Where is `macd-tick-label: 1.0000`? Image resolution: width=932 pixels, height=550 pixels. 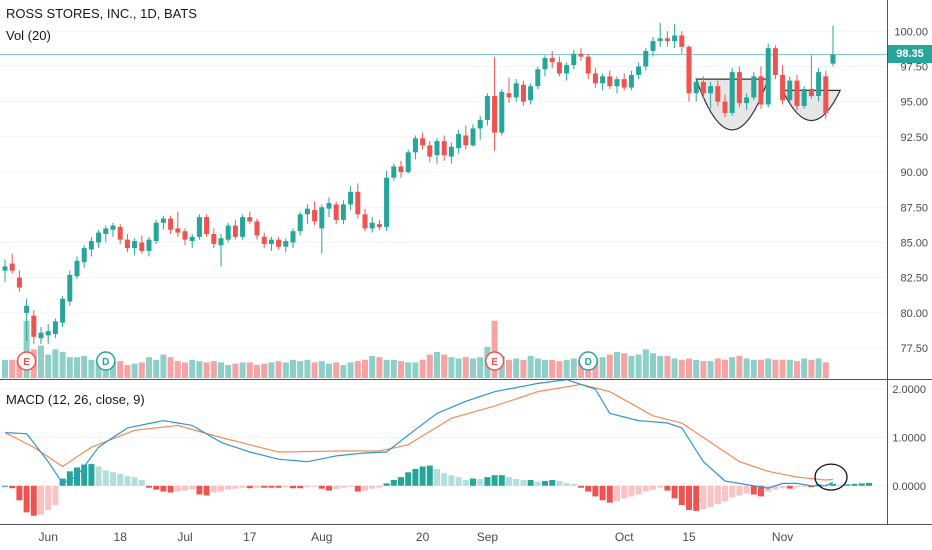
macd-tick-label: 1.0000 is located at coordinates (909, 439).